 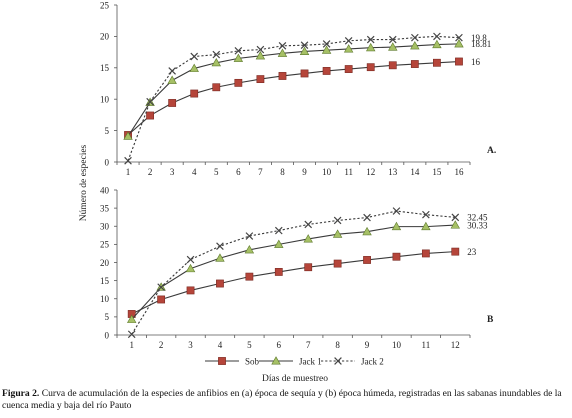 What do you see at coordinates (282, 172) in the screenshot?
I see `x-tick-label: 8` at bounding box center [282, 172].